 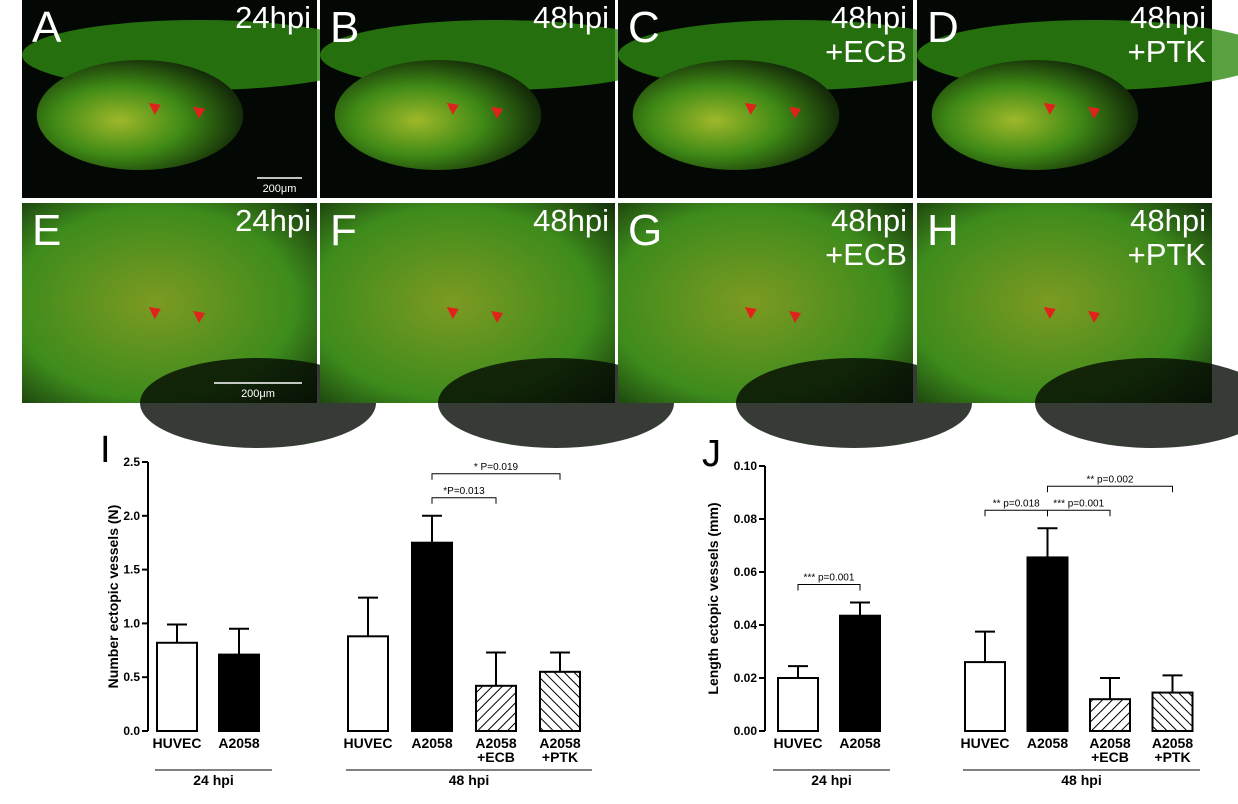 What do you see at coordinates (343, 230) in the screenshot?
I see `panel-letter: F` at bounding box center [343, 230].